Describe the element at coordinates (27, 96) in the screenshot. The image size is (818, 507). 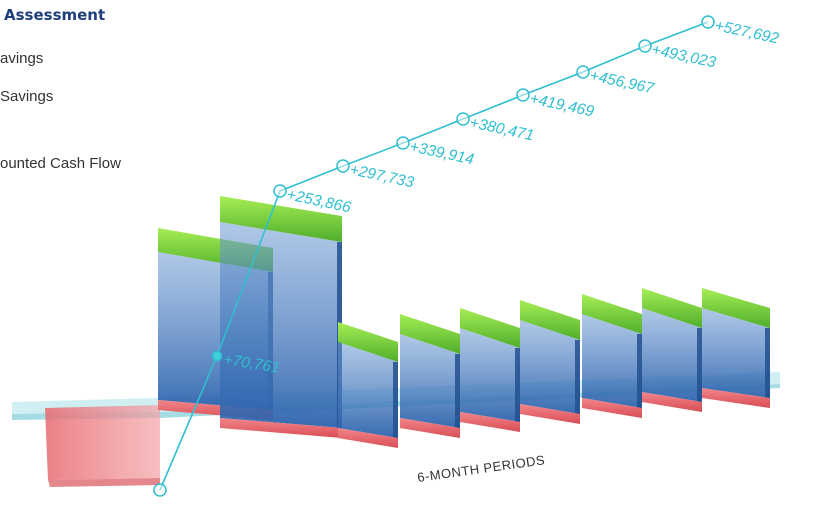
I see `legend-item-net-savings: Savings` at that location.